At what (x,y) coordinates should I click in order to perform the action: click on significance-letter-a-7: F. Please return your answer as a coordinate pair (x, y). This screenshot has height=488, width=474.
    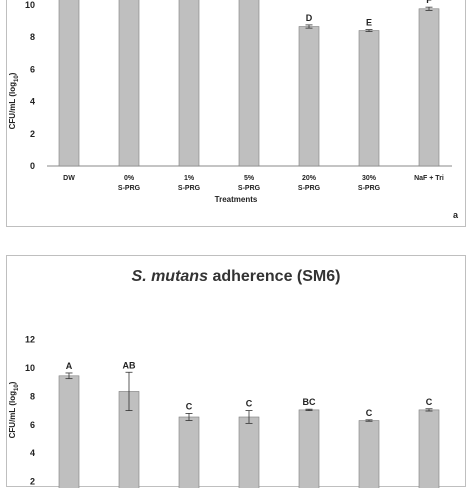
    Looking at the image, I should click on (429, 2).